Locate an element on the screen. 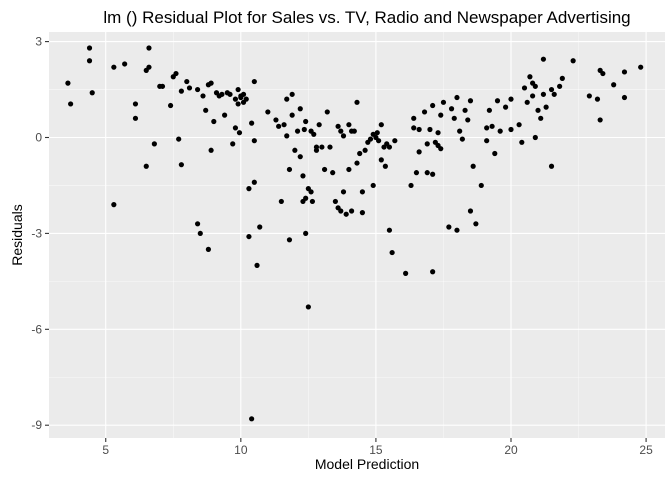 The height and width of the screenshot is (485, 672). x-axis-title: Model Prediction is located at coordinates (367, 464).